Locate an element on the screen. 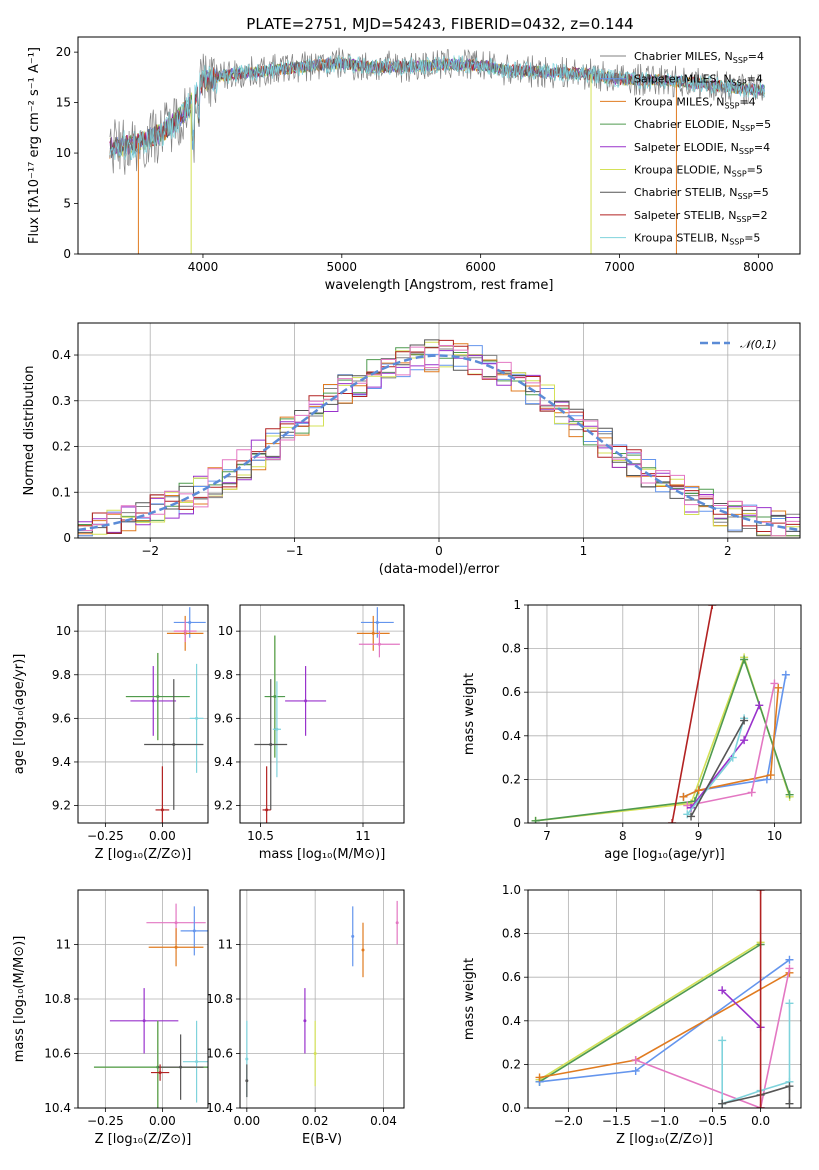 The height and width of the screenshot is (1170, 819). x-tick-label: 11 is located at coordinates (362, 836).